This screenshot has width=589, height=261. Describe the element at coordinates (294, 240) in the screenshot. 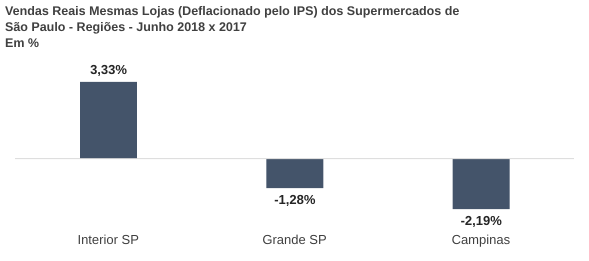

I see `x-tick-label: Grande SP` at that location.